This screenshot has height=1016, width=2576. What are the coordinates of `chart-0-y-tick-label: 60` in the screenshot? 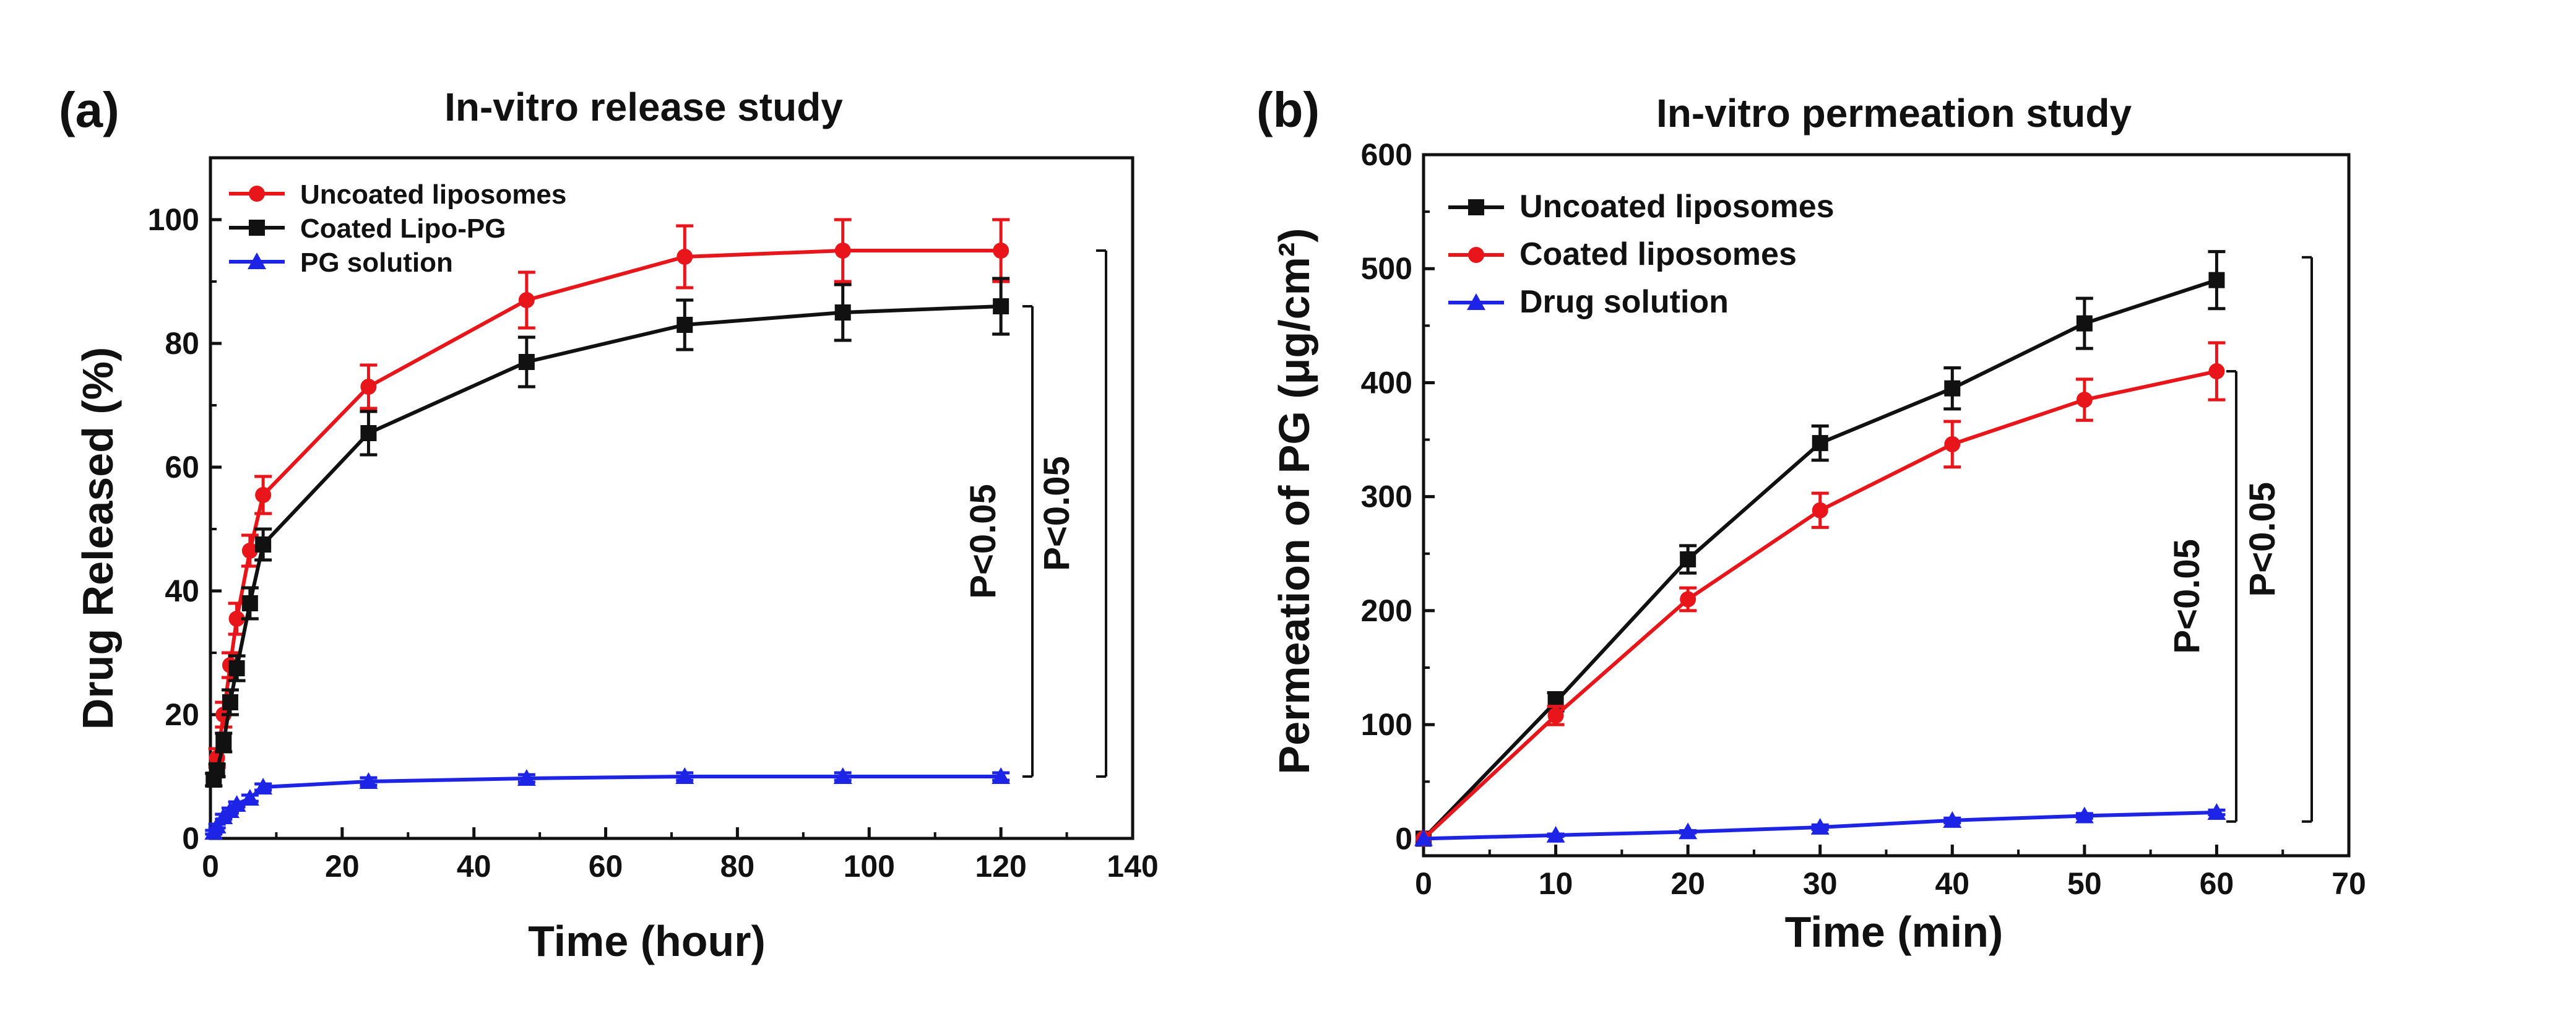 It's located at (182, 467).